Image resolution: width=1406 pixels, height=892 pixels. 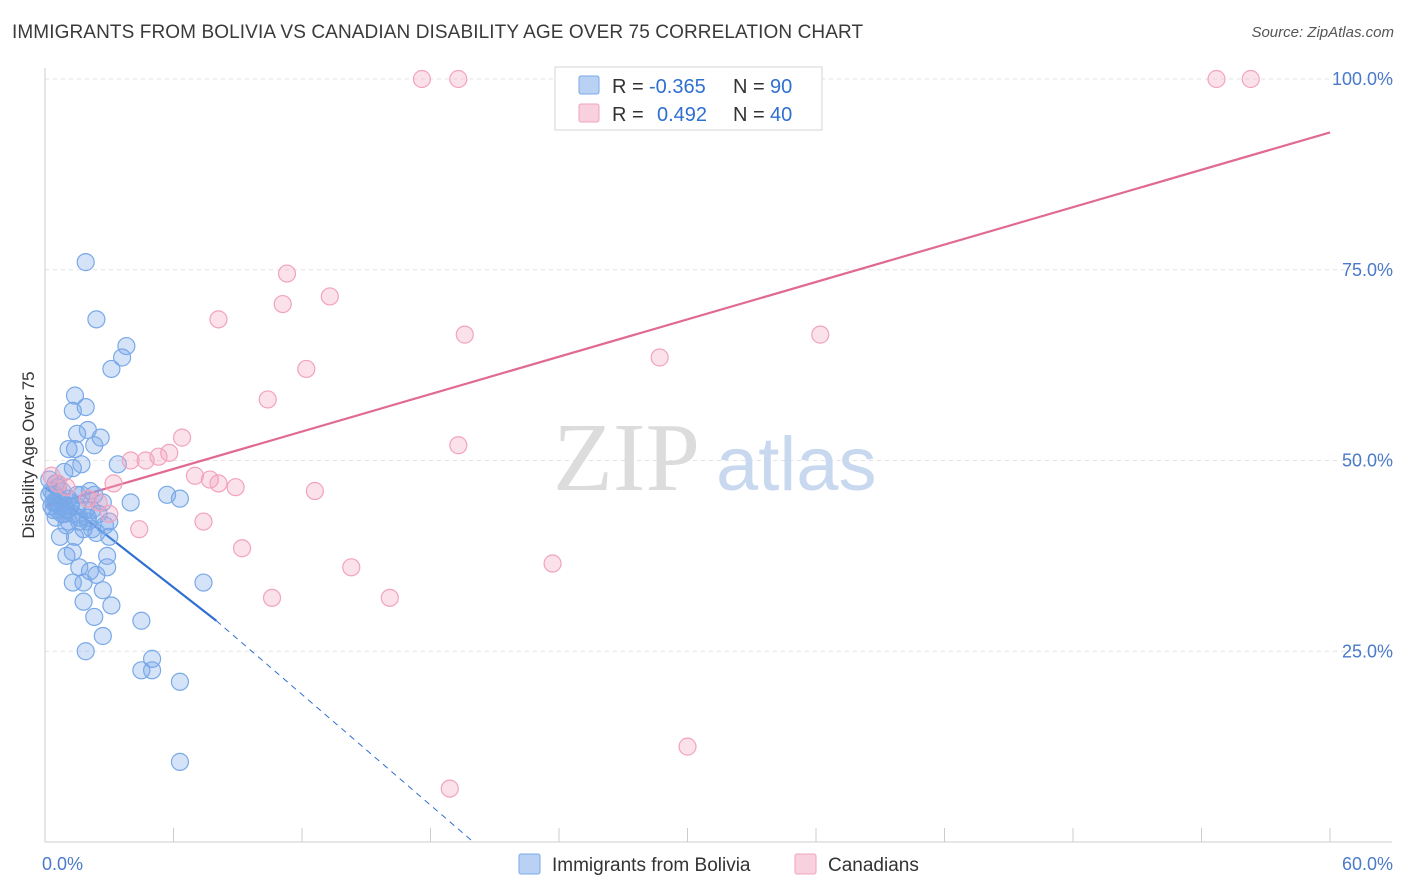 What do you see at coordinates (1322, 32) in the screenshot?
I see `source-label: Source: ZipAtlas.com` at bounding box center [1322, 32].